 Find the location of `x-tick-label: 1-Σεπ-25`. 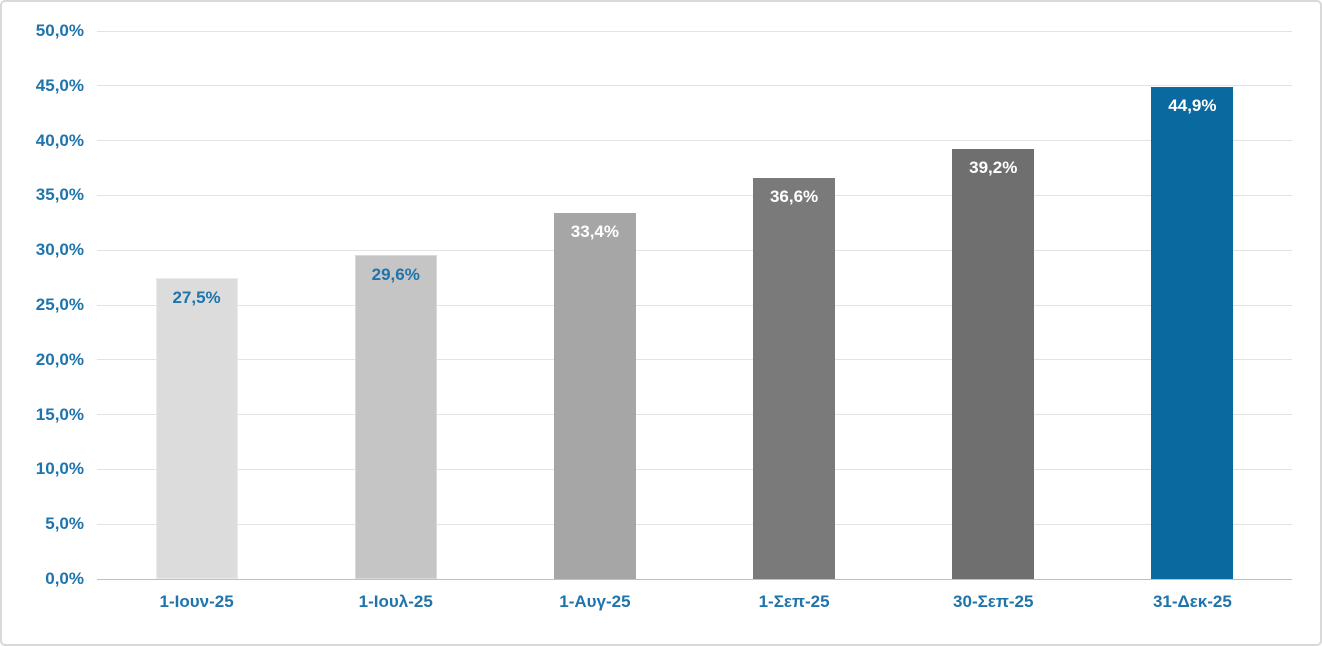

x-tick-label: 1-Σεπ-25 is located at coordinates (794, 601).